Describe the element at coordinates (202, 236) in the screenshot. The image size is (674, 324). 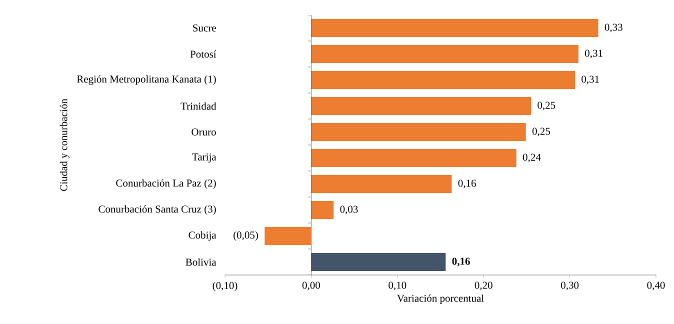
I see `y-tick-label: Cobija` at that location.